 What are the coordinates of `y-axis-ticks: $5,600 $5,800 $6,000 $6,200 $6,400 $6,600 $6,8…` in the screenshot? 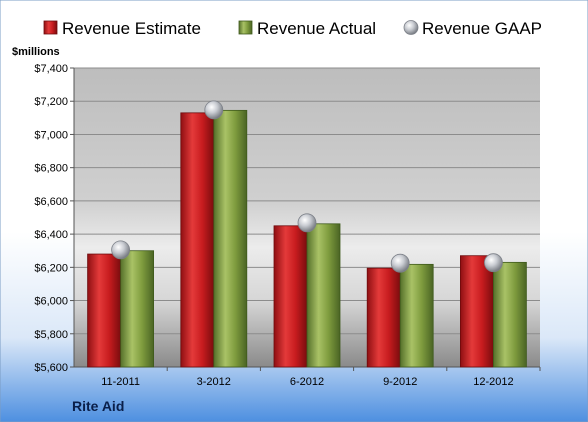 It's located at (51, 218).